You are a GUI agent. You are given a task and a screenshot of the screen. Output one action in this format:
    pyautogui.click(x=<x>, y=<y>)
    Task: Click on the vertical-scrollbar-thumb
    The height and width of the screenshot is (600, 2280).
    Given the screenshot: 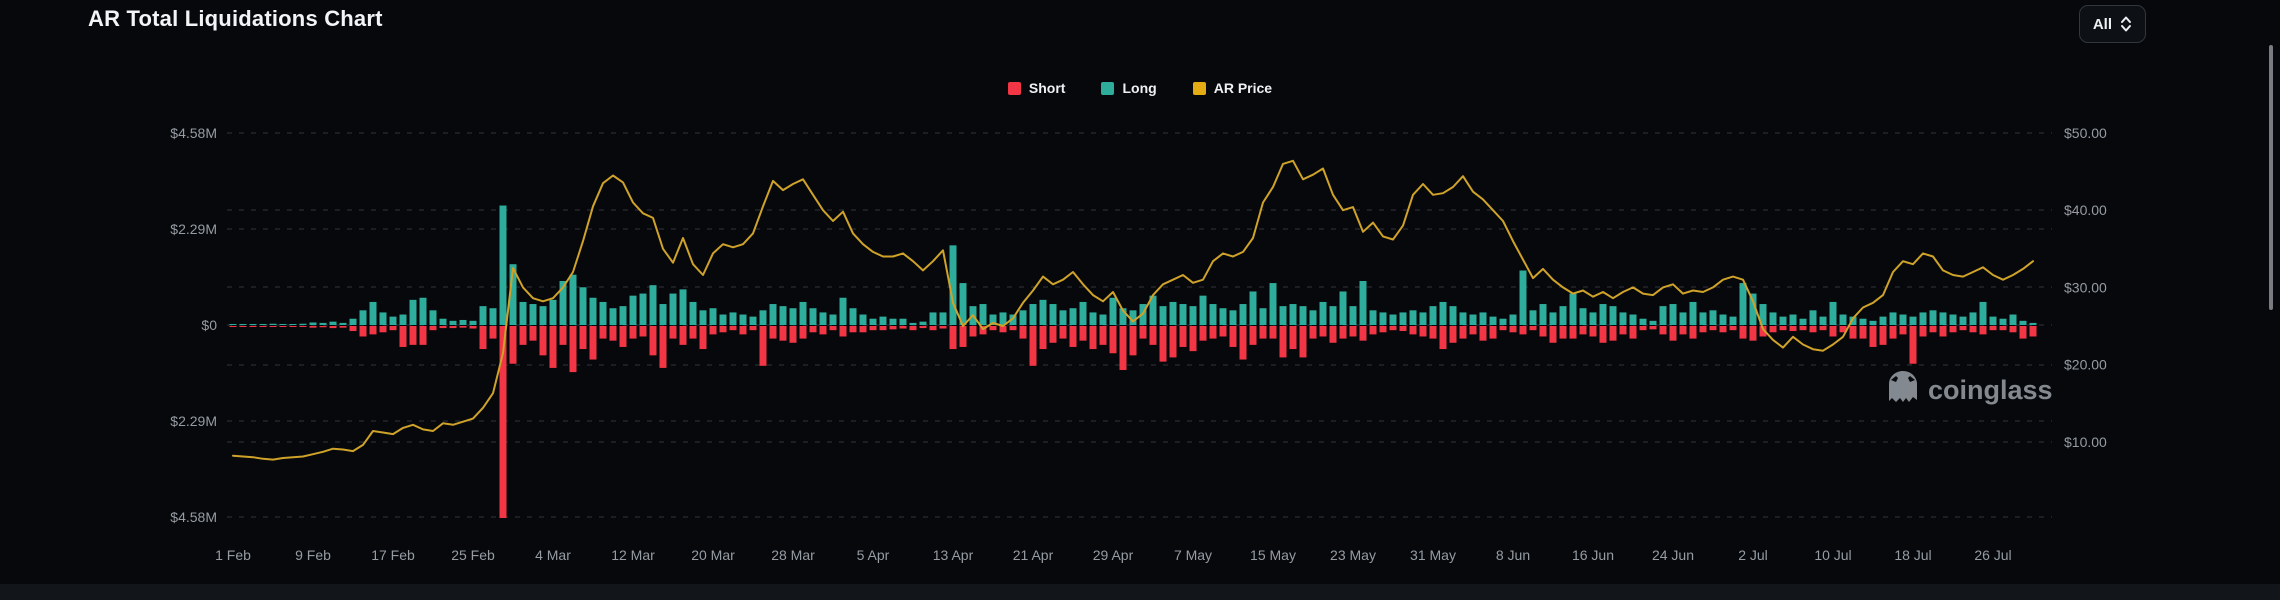 What is the action you would take?
    pyautogui.click(x=2271, y=177)
    